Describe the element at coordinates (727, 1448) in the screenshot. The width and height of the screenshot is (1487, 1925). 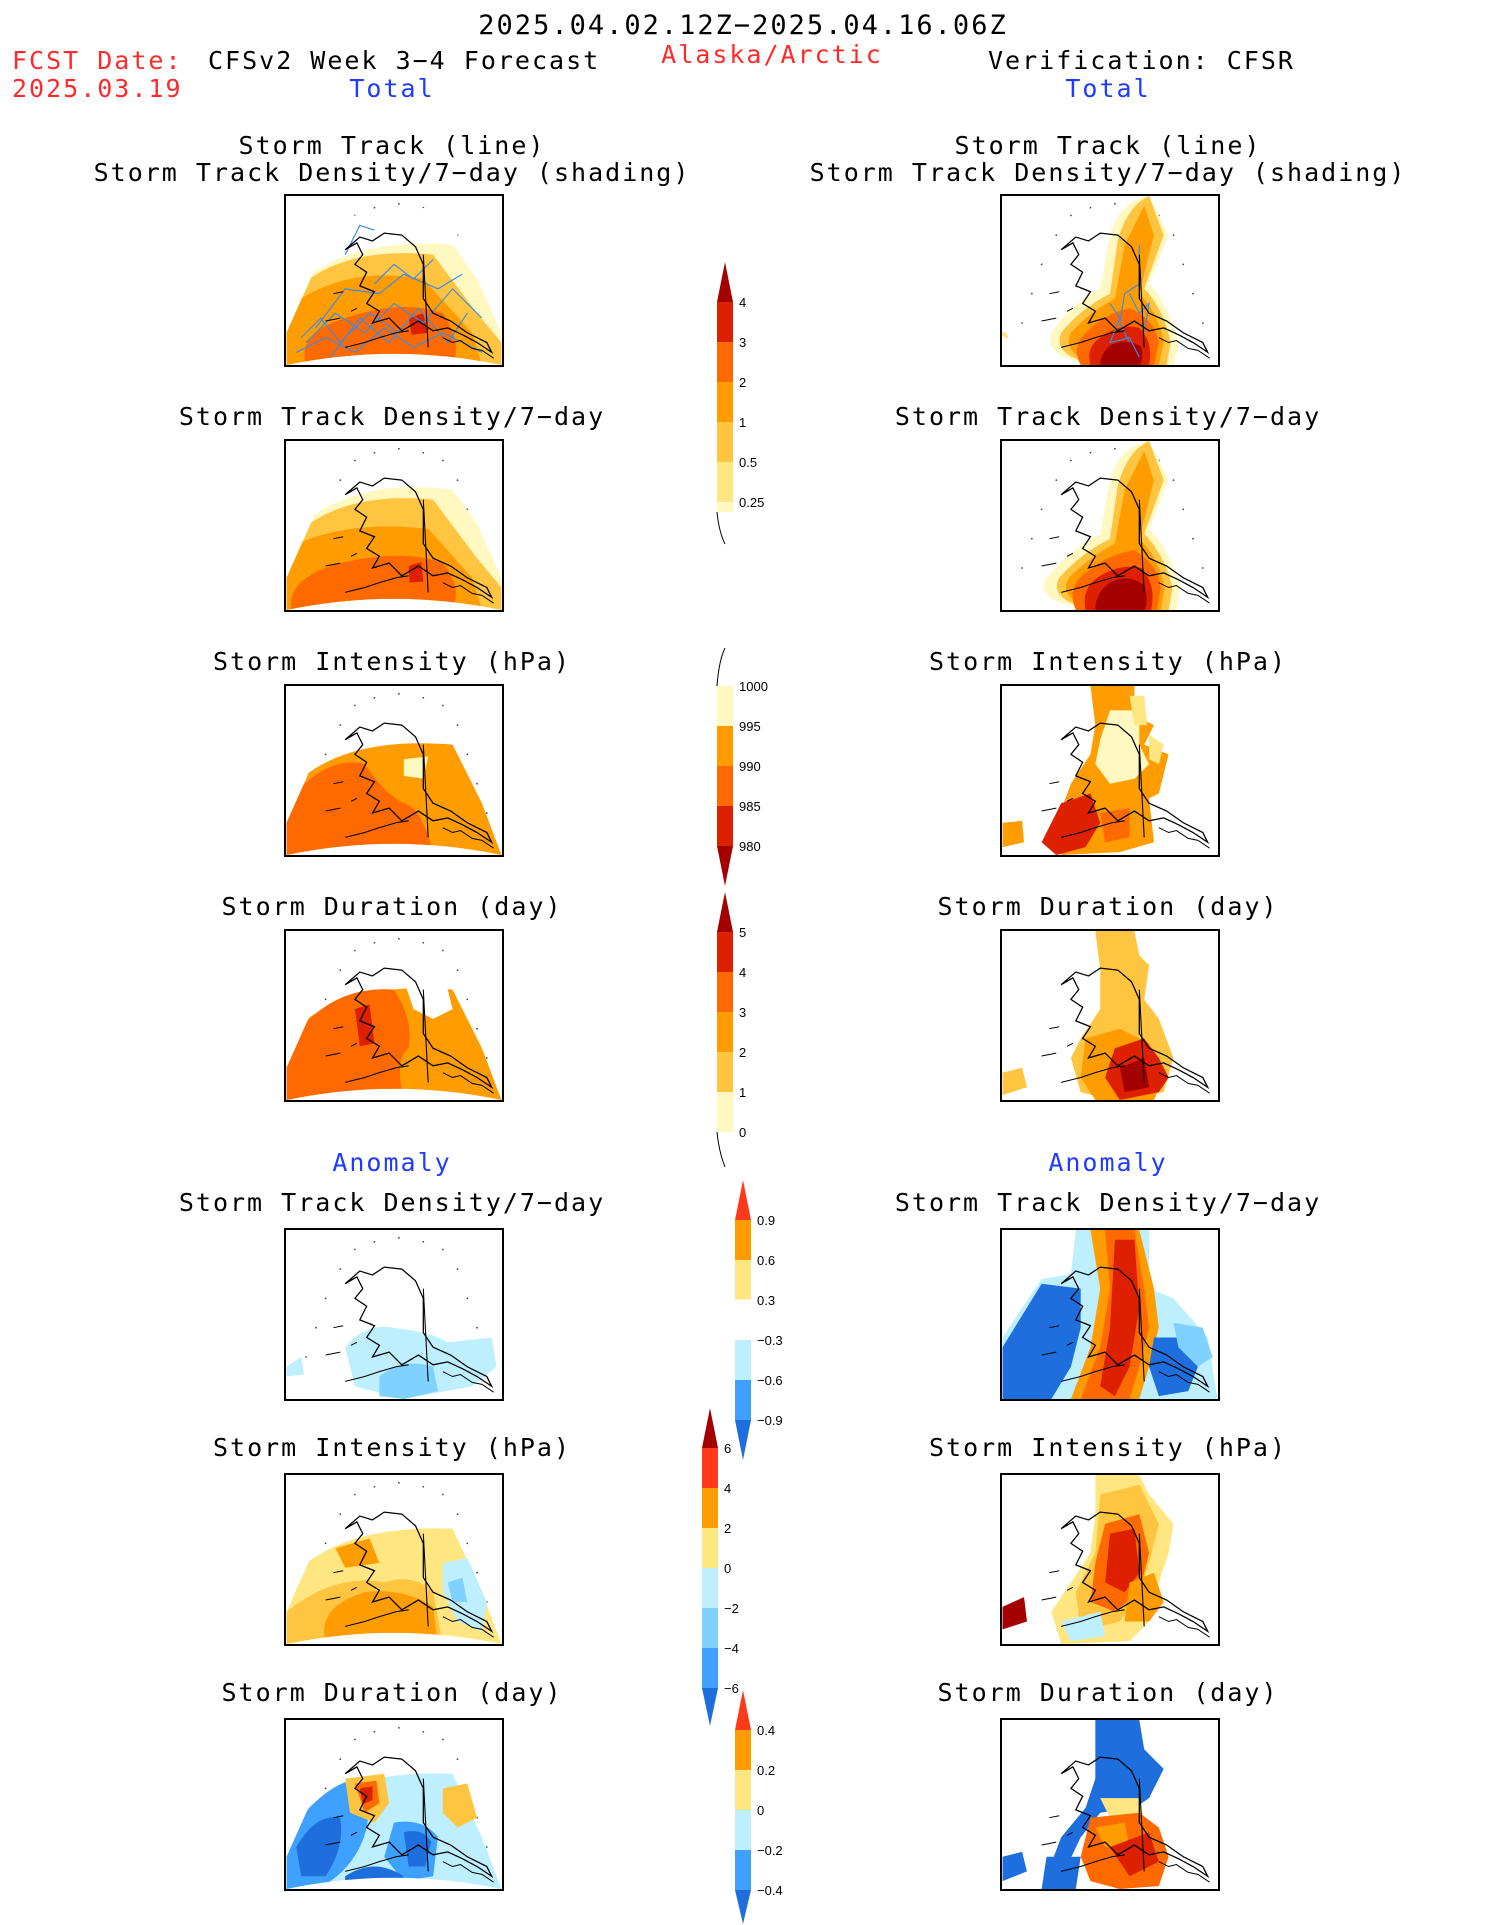
I see `cb-ianom-6: 6` at that location.